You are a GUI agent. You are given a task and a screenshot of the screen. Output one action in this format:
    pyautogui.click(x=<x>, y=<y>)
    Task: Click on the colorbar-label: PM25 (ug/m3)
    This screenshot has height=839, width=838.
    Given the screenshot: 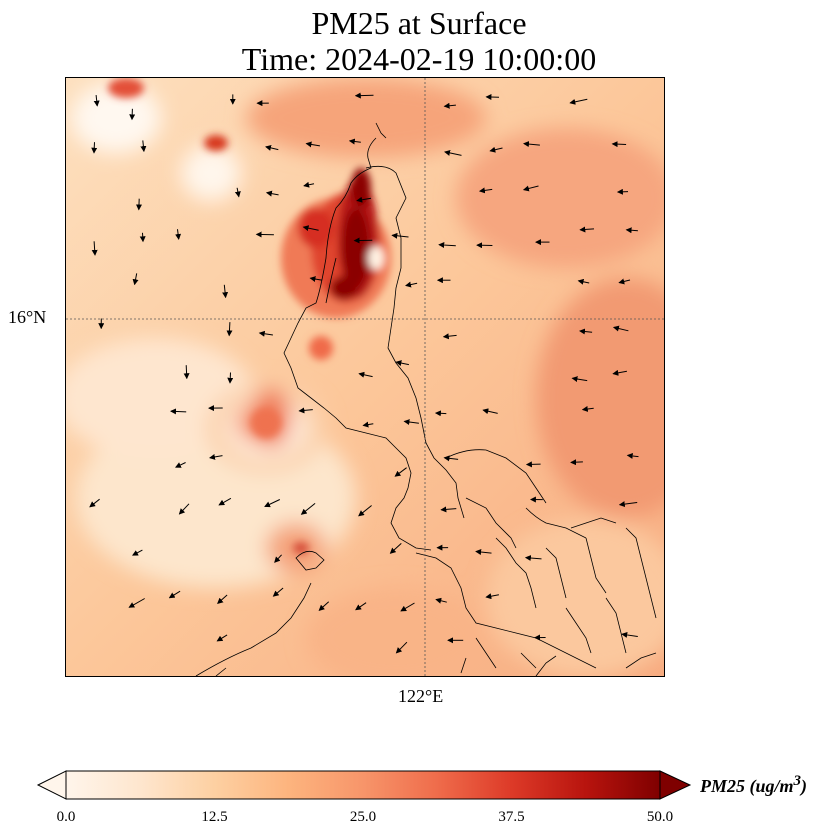 What is the action you would take?
    pyautogui.click(x=754, y=784)
    